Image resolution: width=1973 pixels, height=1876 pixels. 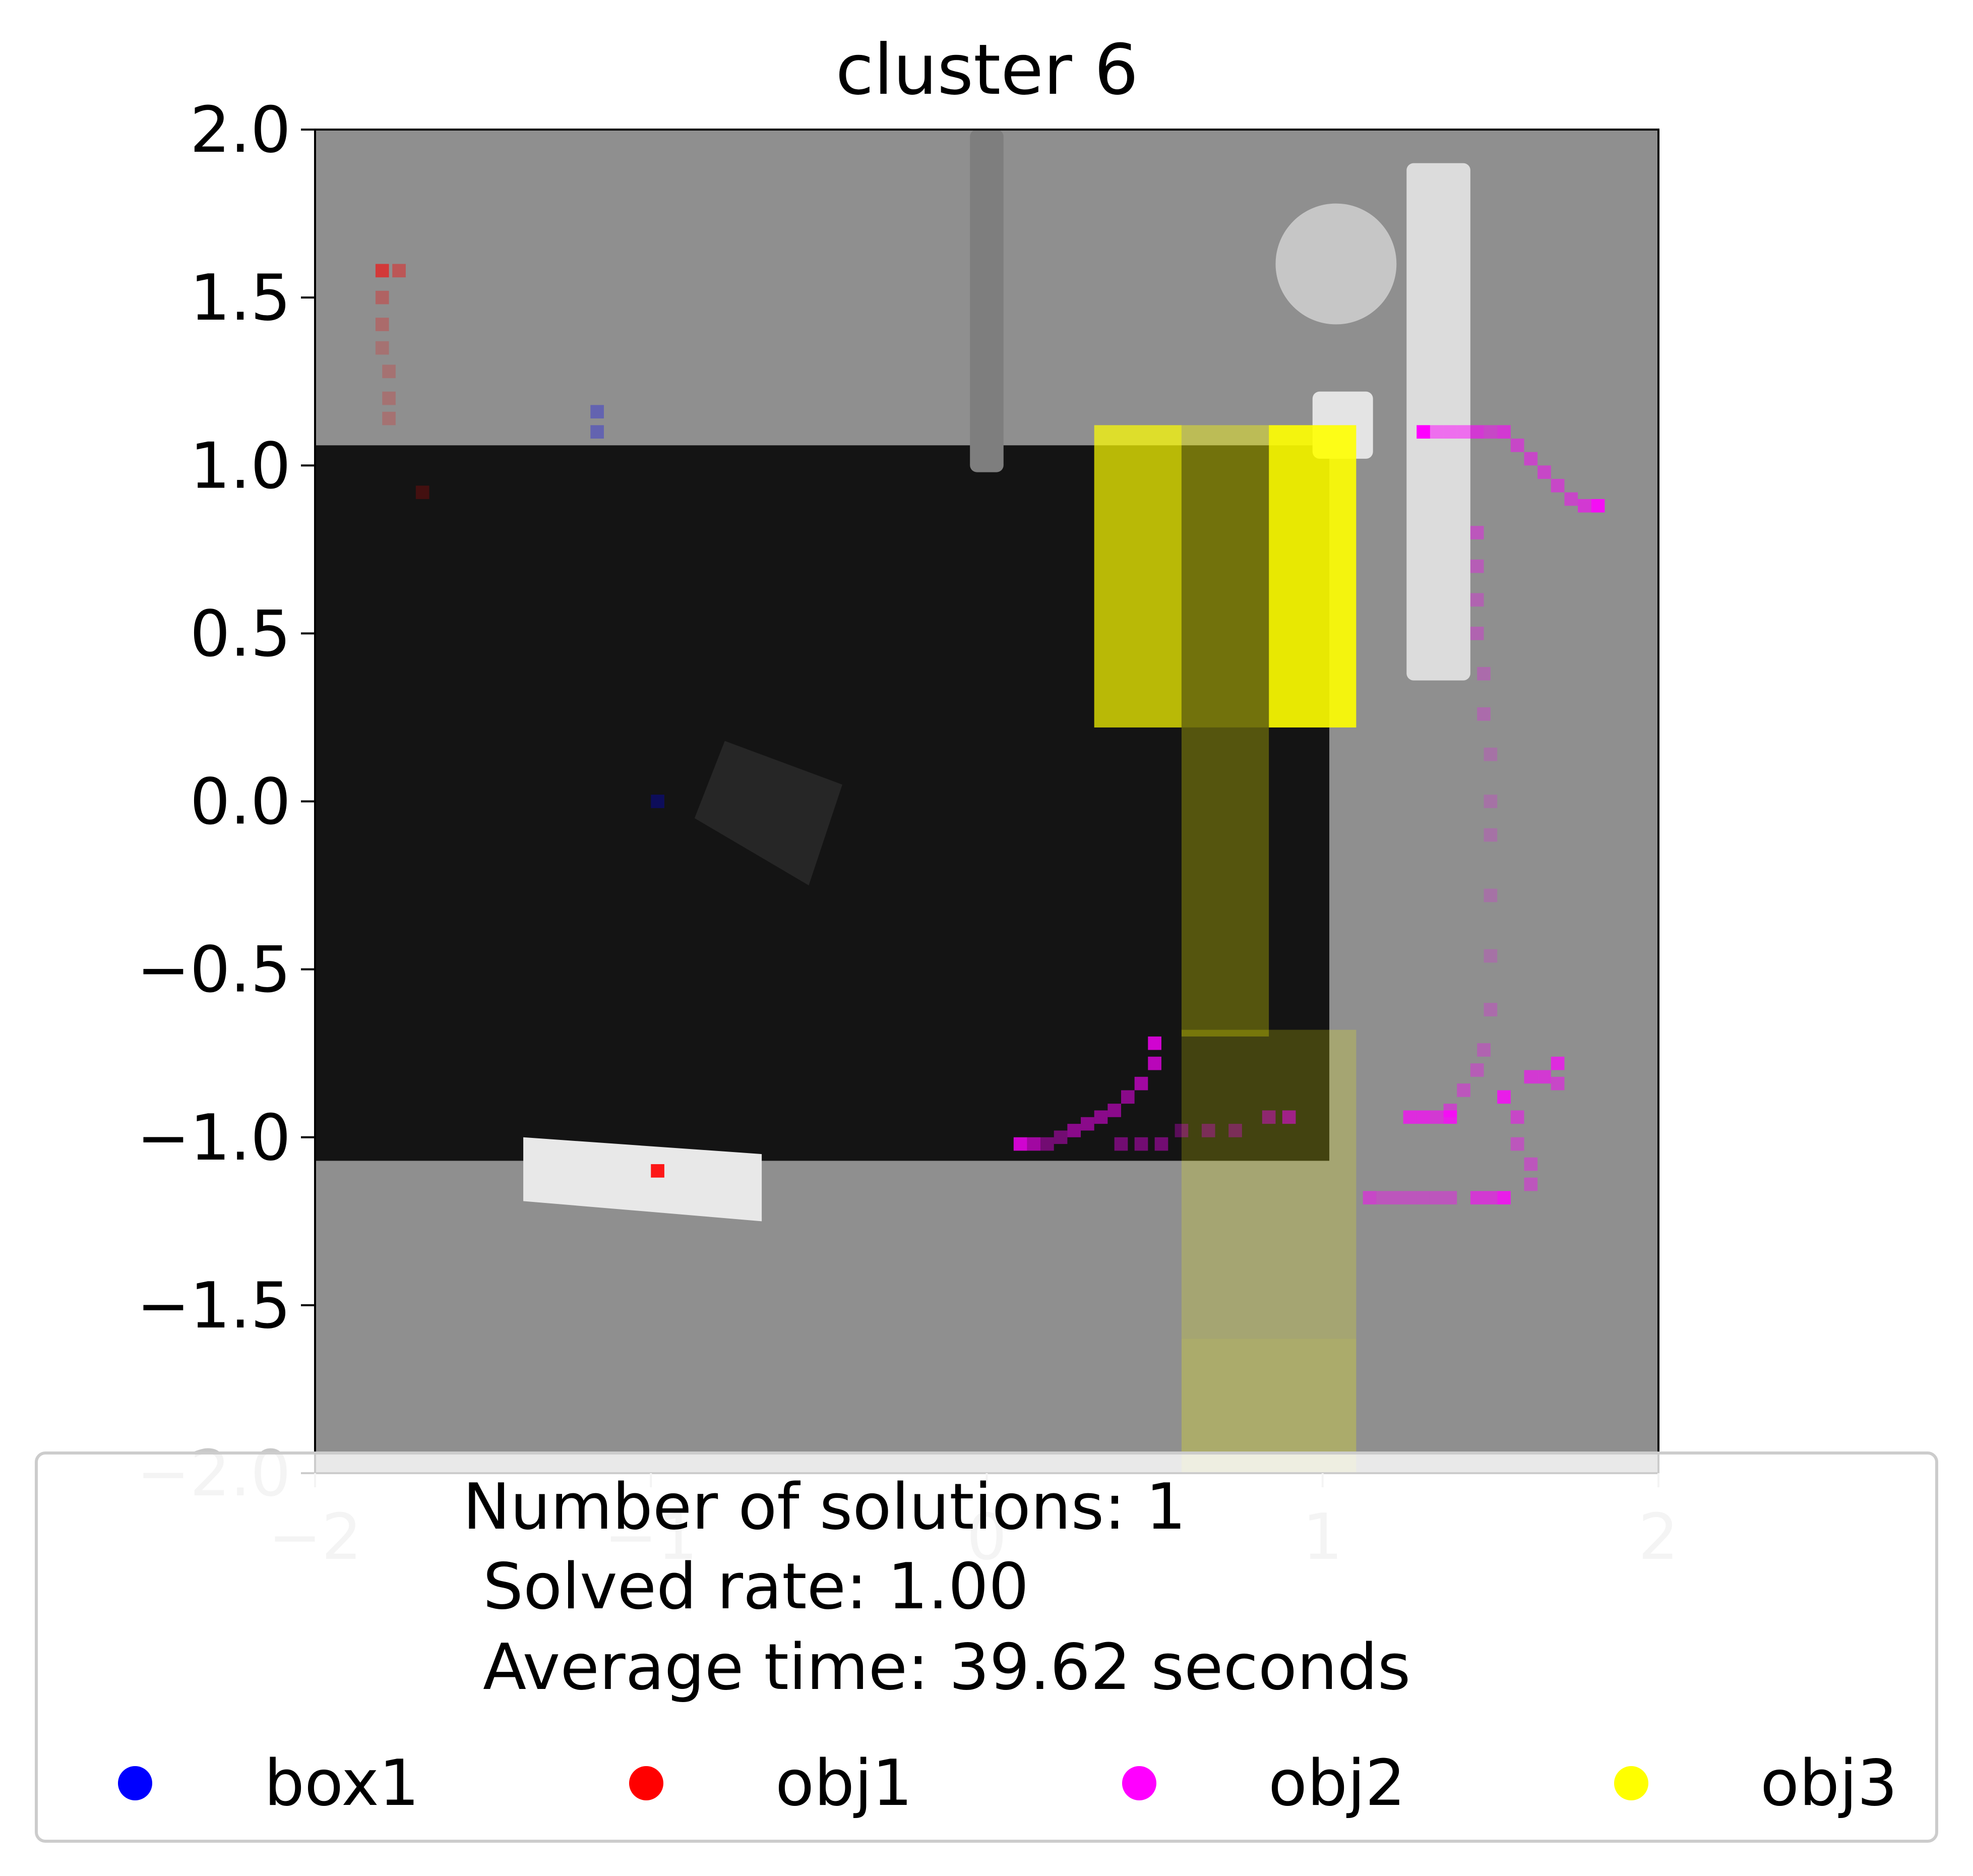 What do you see at coordinates (946, 1667) in the screenshot?
I see `legend-summary-line-3: Average time: 39.62 seconds` at bounding box center [946, 1667].